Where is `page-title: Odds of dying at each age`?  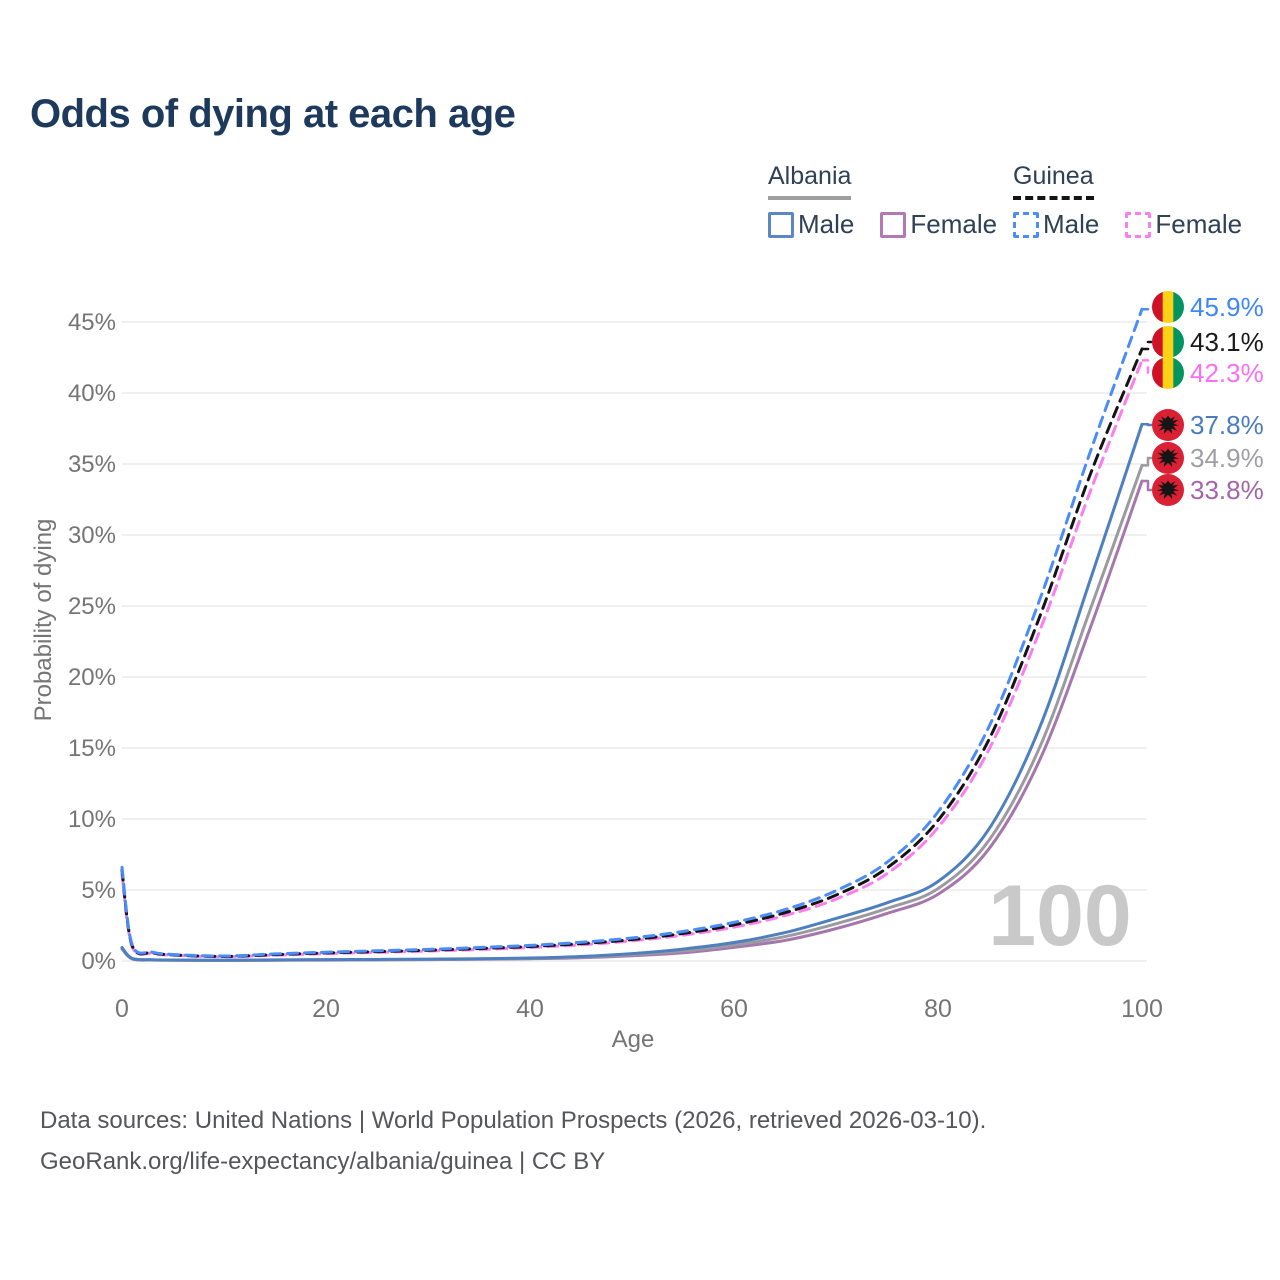 page-title: Odds of dying at each age is located at coordinates (273, 114).